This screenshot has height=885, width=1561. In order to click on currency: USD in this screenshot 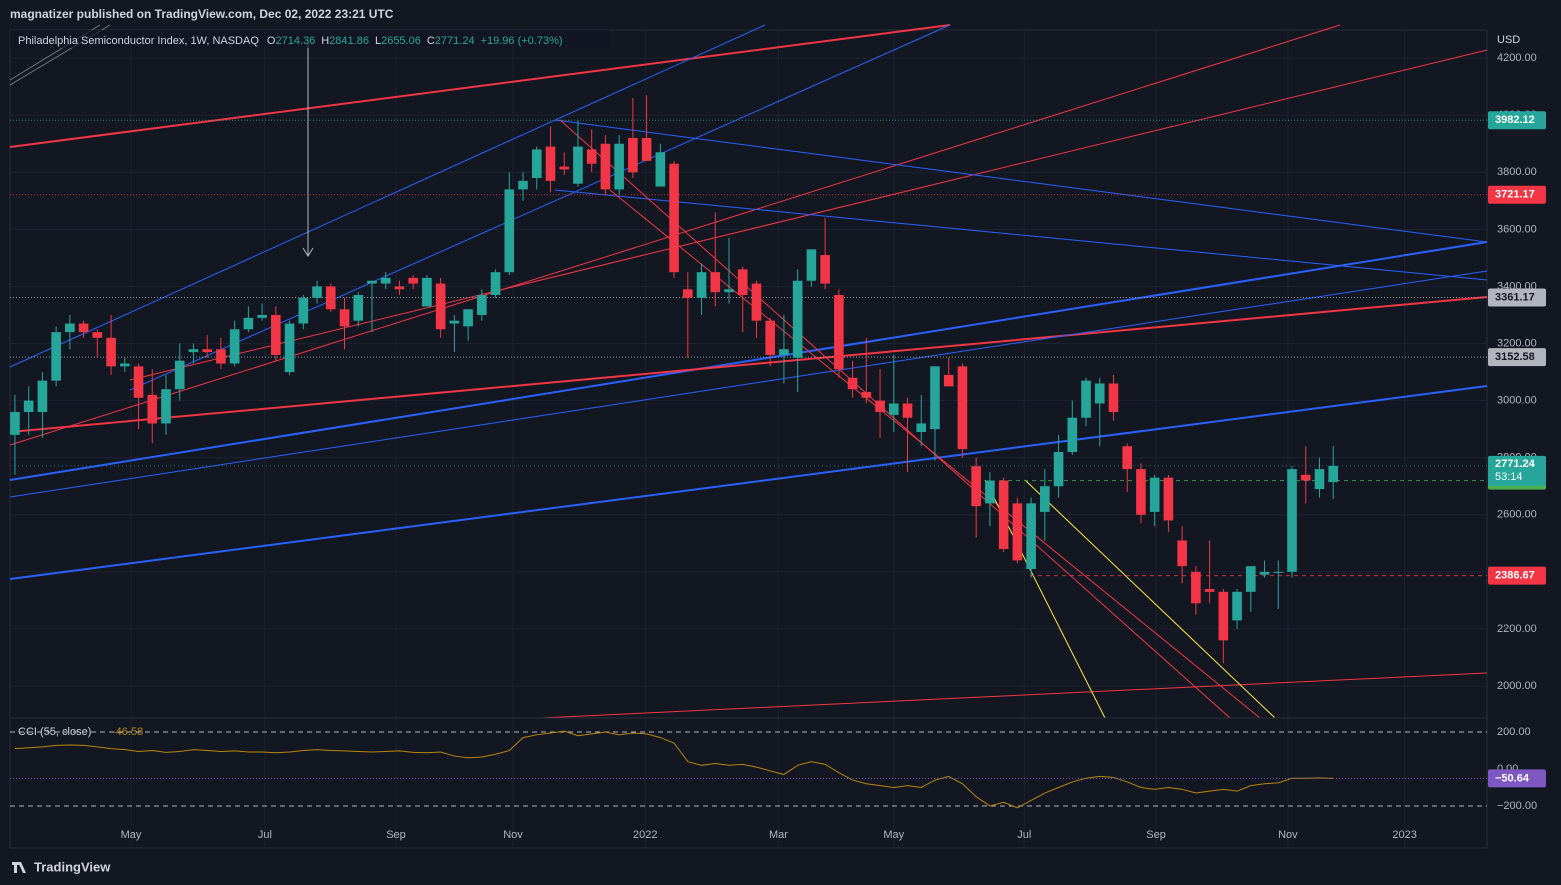, I will do `click(1508, 40)`.